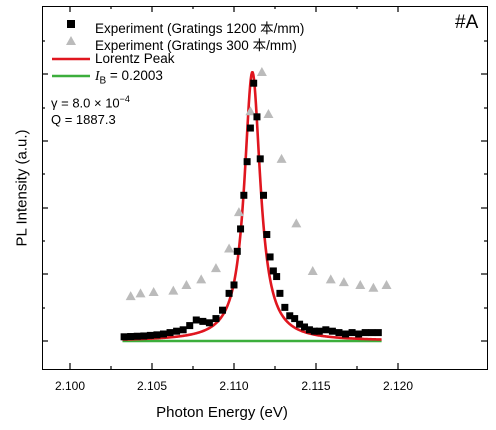 This screenshot has height=430, width=496. What do you see at coordinates (200, 28) in the screenshot?
I see `legend-label-exp1200: Experiment (Gratings 1200 本/mm)` at bounding box center [200, 28].